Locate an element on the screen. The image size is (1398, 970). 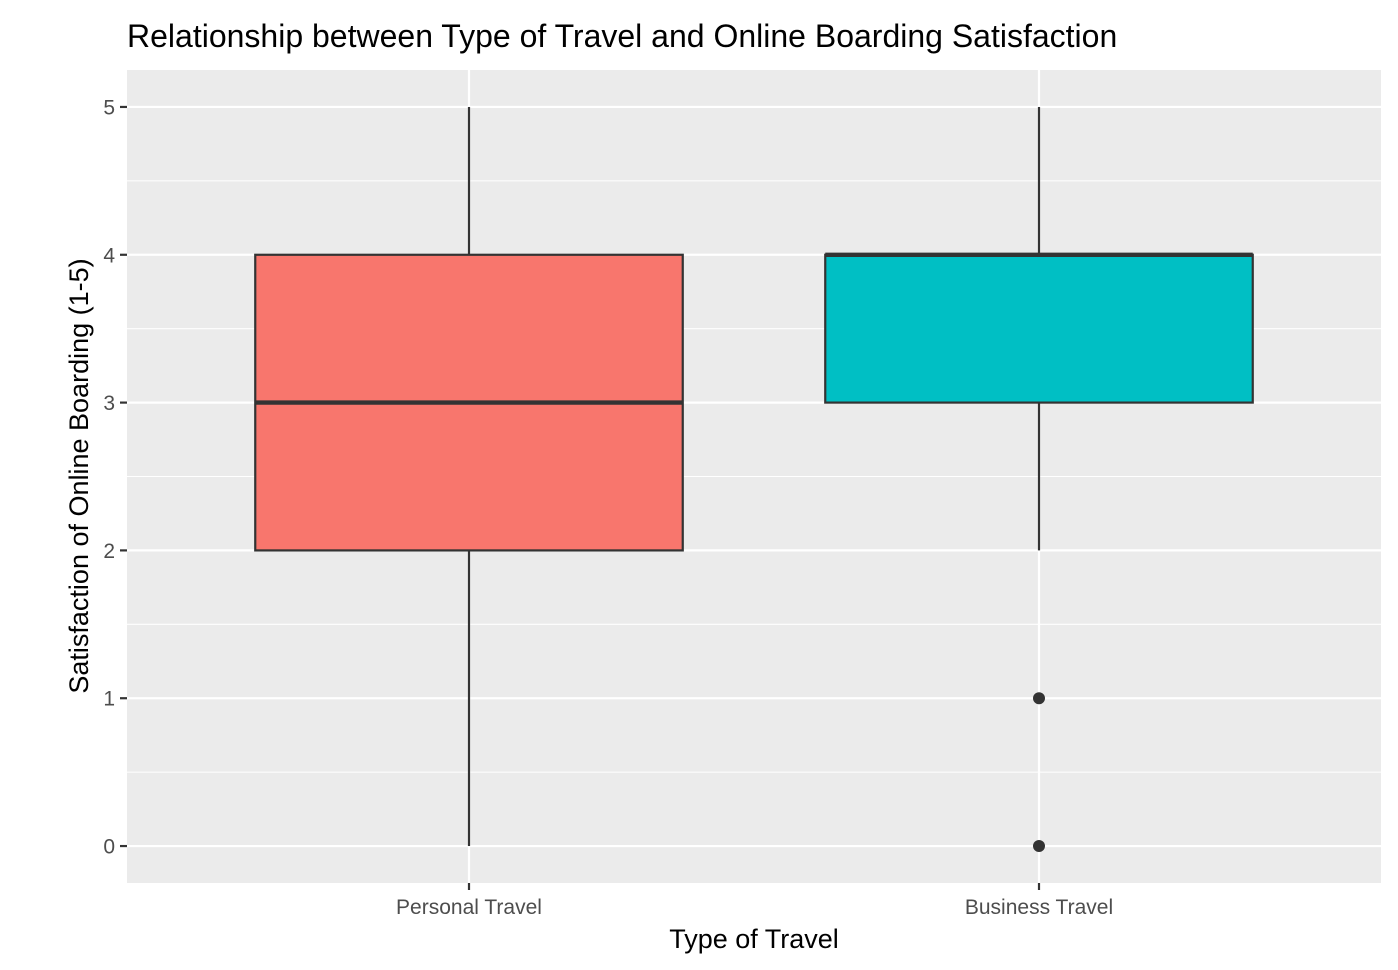
x-axis-title: Type of Travel is located at coordinates (754, 939).